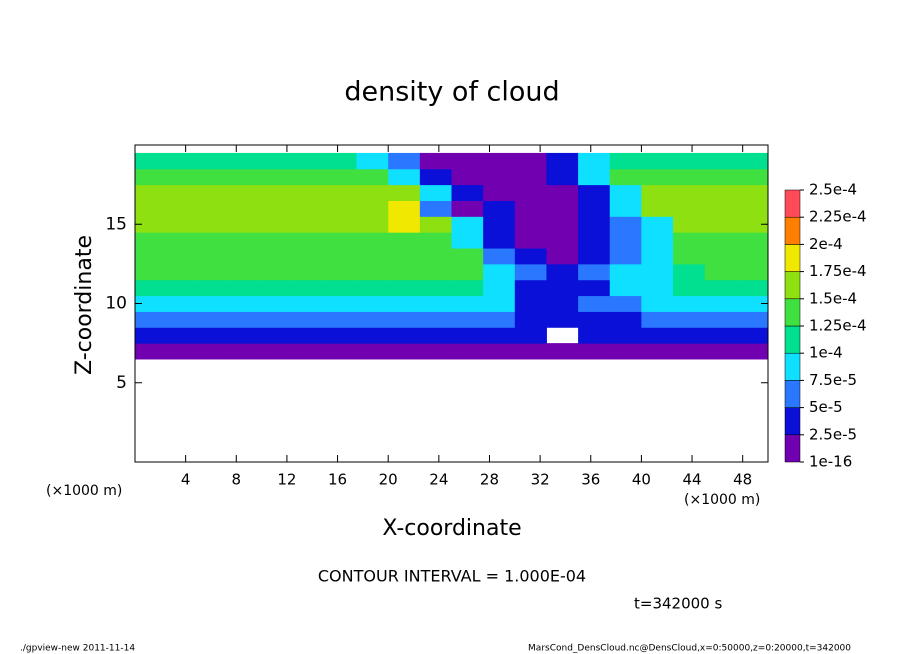  I want to click on contour-interval: CONTOUR INTERVAL = 1.000E-04, so click(452, 576).